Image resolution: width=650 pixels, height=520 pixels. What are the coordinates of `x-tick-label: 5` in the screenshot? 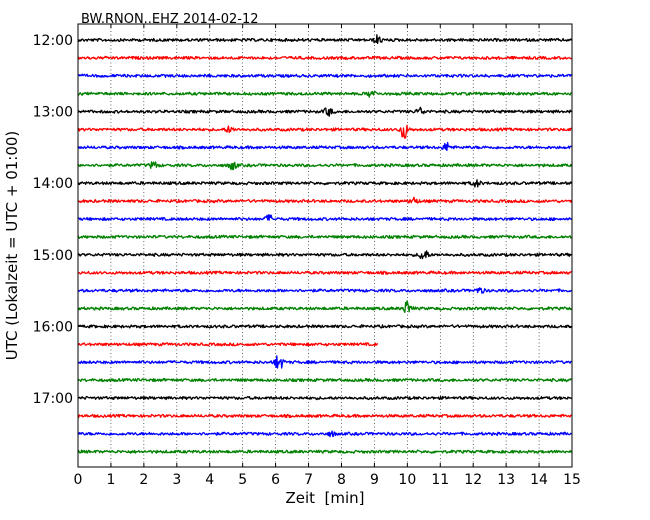 It's located at (242, 480).